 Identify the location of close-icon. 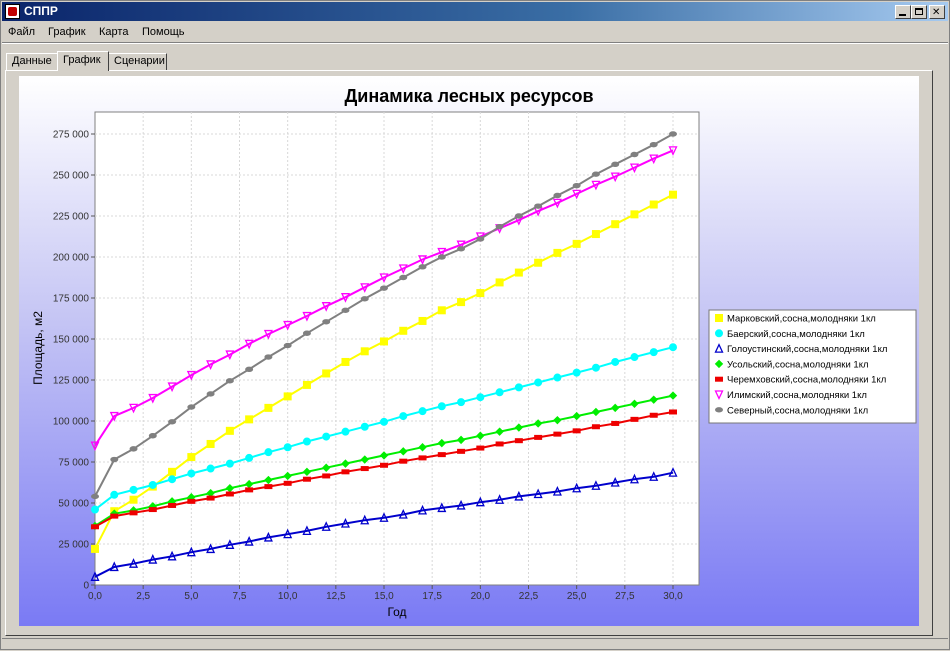
(937, 12).